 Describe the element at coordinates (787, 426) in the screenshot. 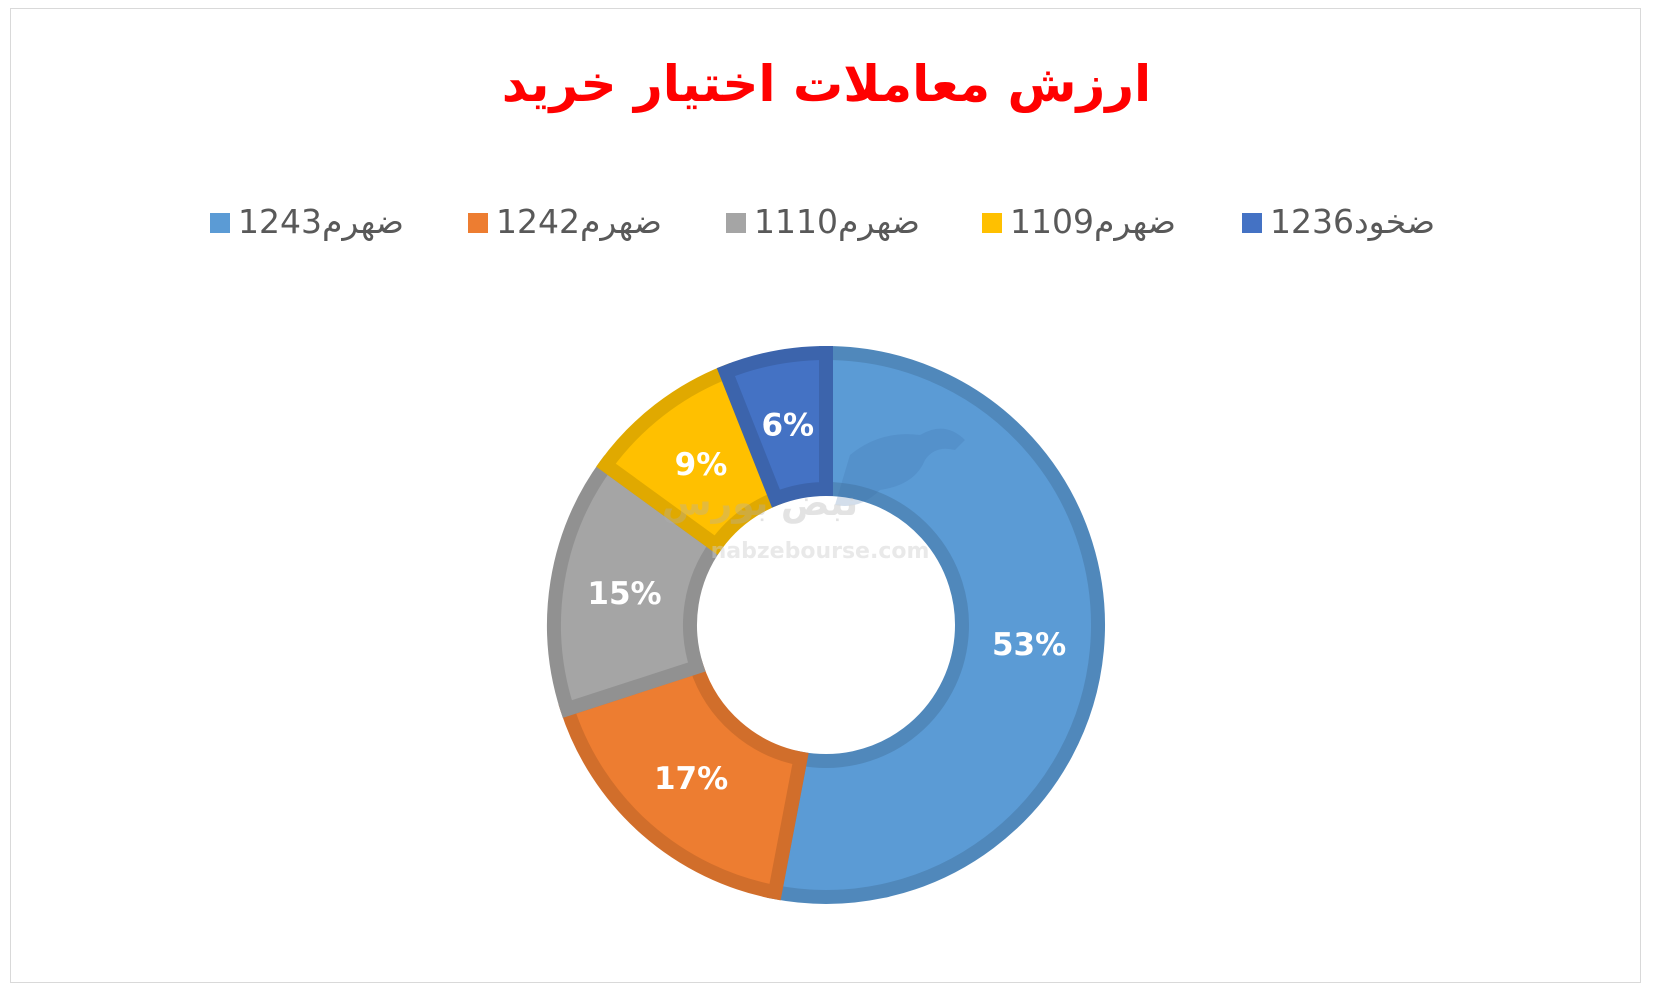

I see `slice-label-5: 6%` at that location.